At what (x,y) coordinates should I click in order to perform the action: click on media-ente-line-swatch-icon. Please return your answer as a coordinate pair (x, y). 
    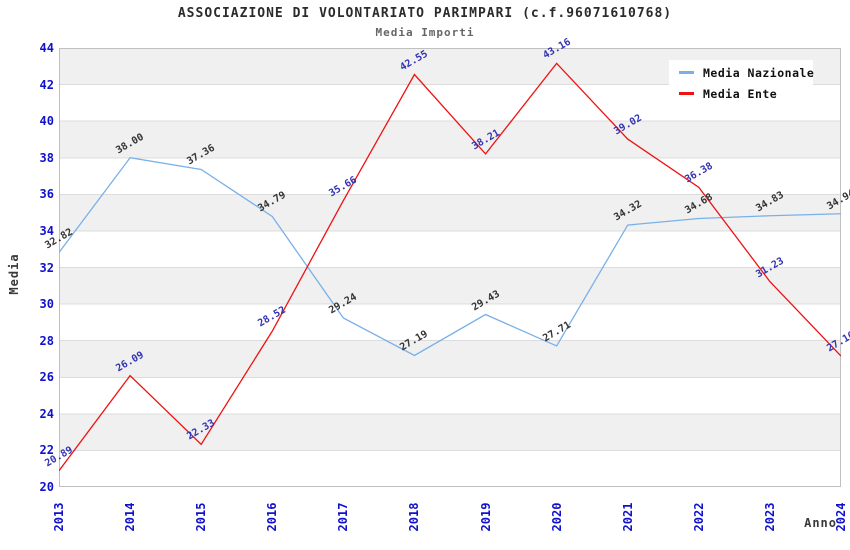
    Looking at the image, I should click on (686, 93).